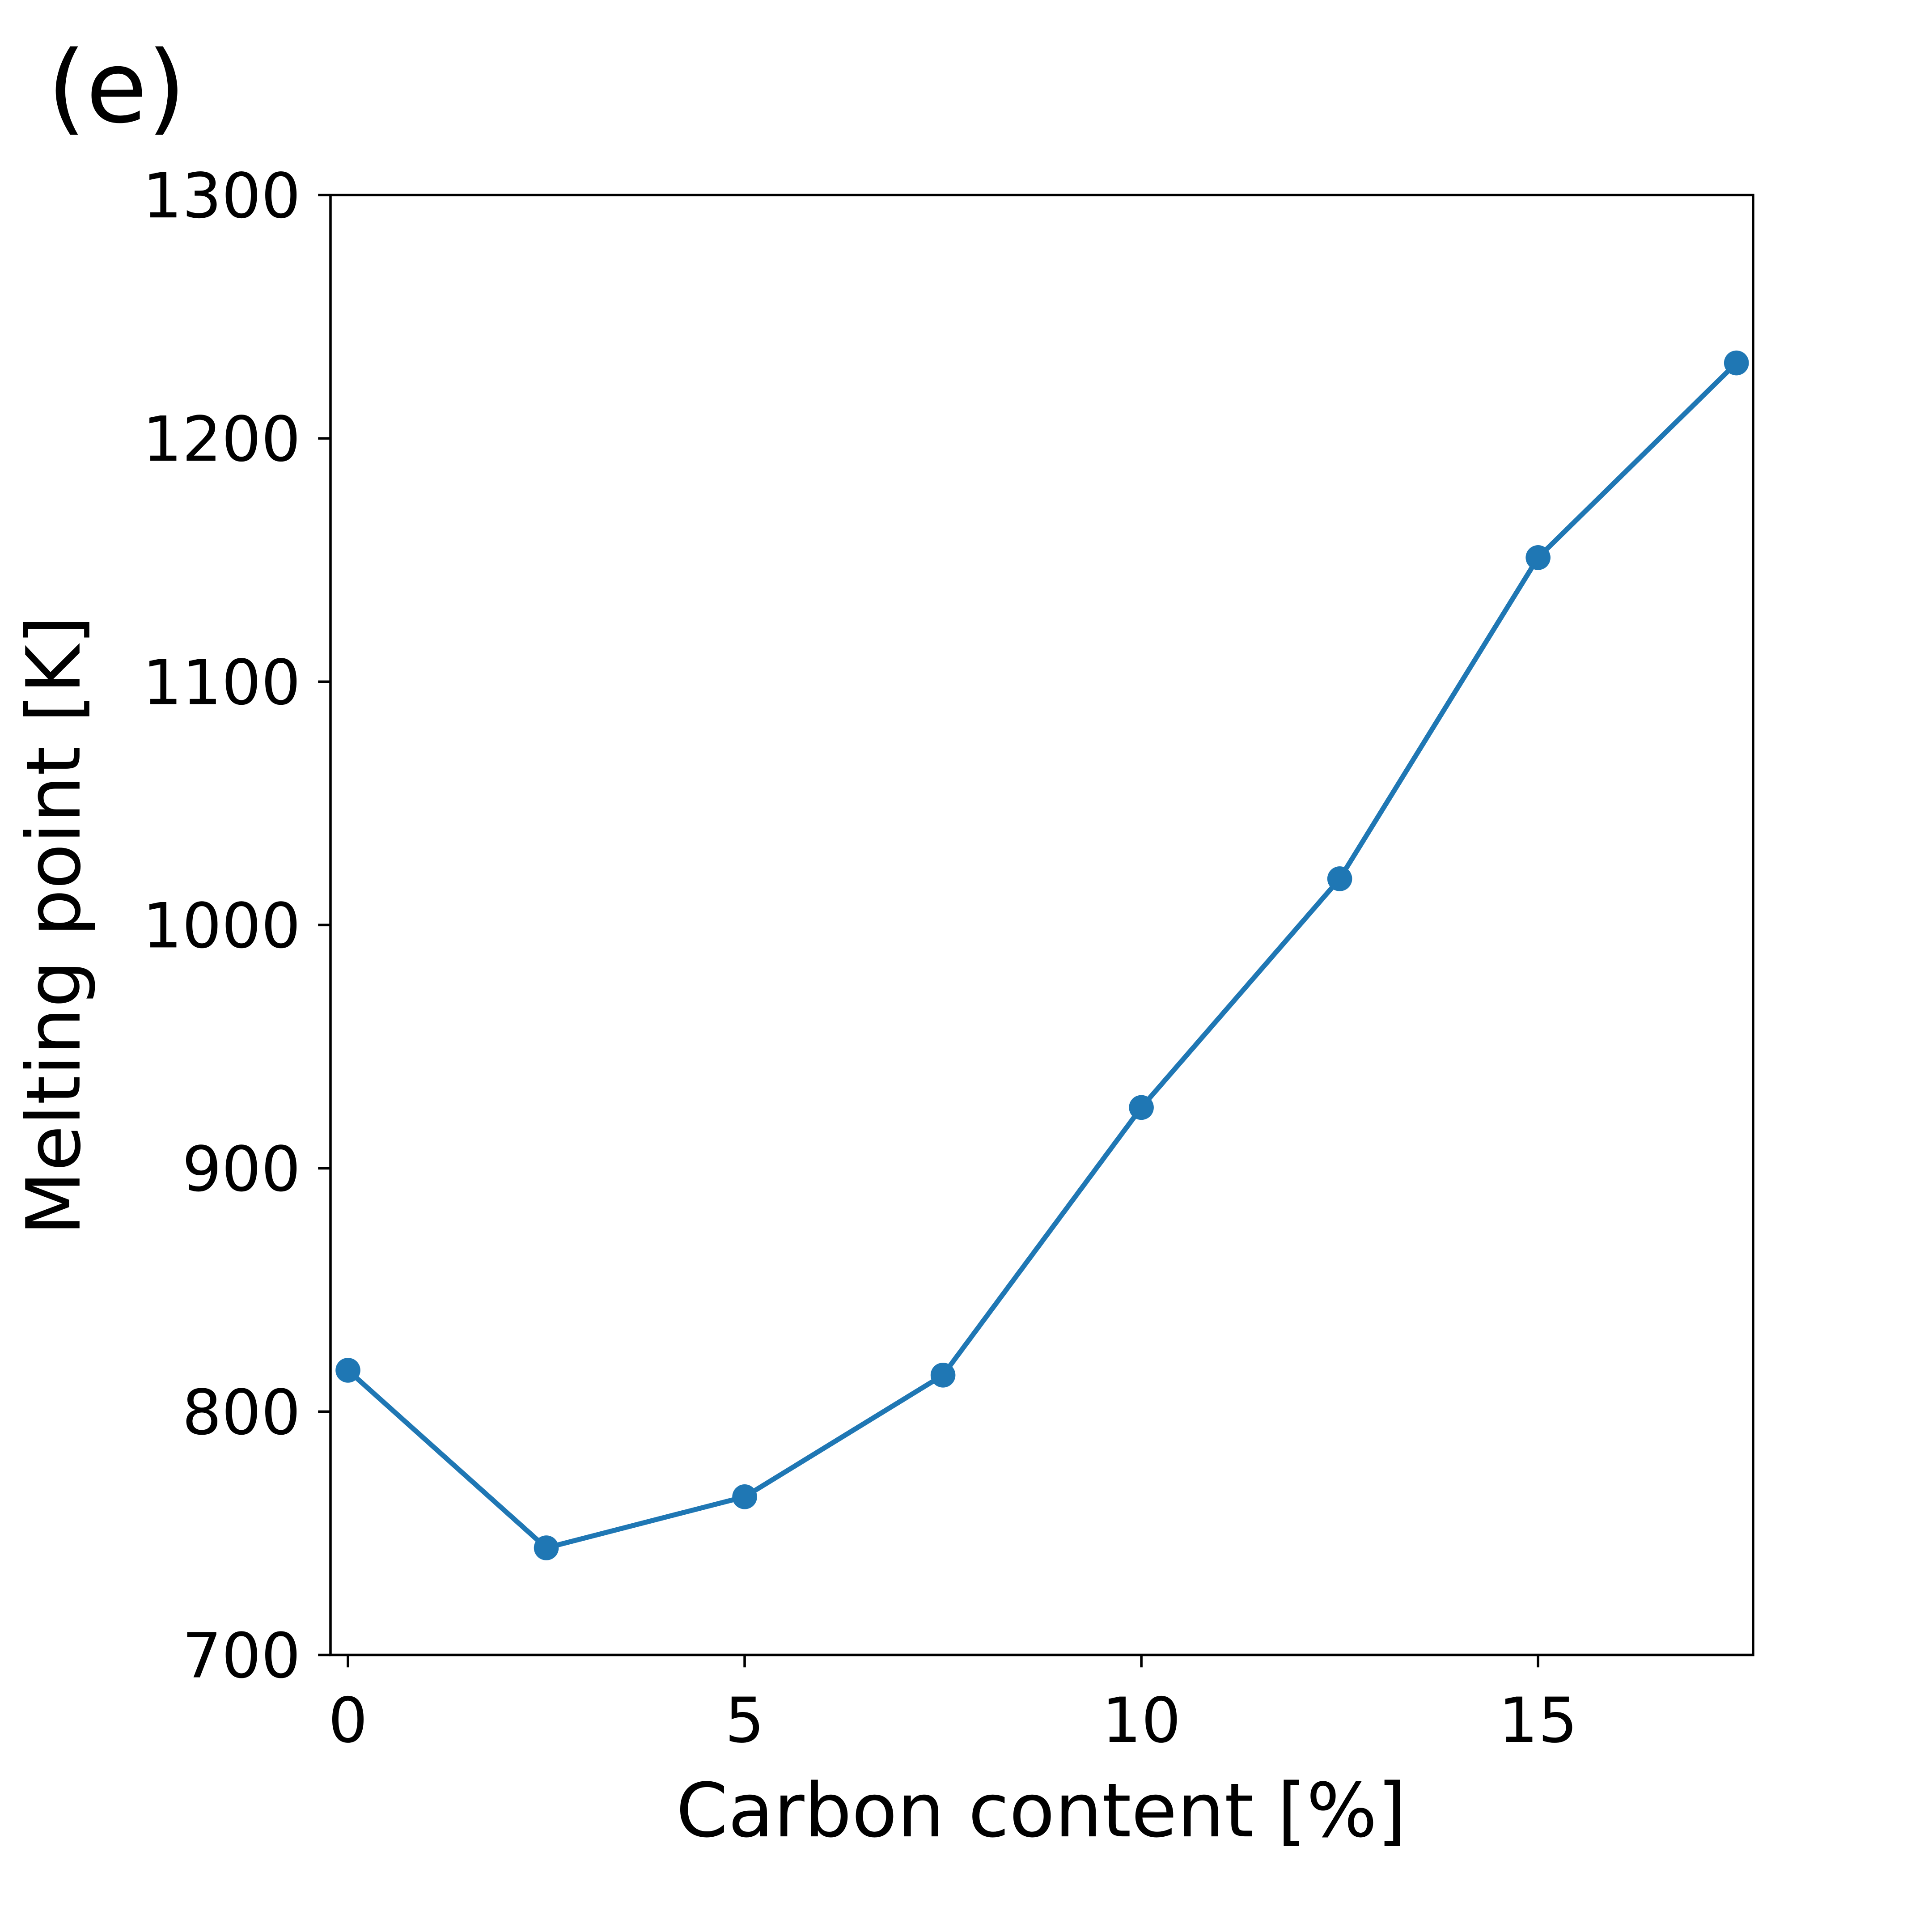  I want to click on x-tick-label: 5, so click(744, 1720).